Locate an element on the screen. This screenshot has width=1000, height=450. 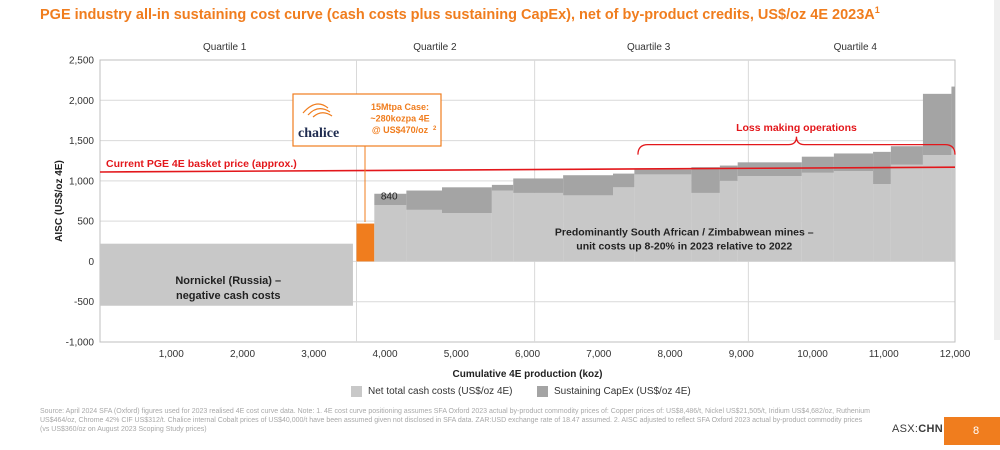
chalice-logo-text: chalice is located at coordinates (318, 133).